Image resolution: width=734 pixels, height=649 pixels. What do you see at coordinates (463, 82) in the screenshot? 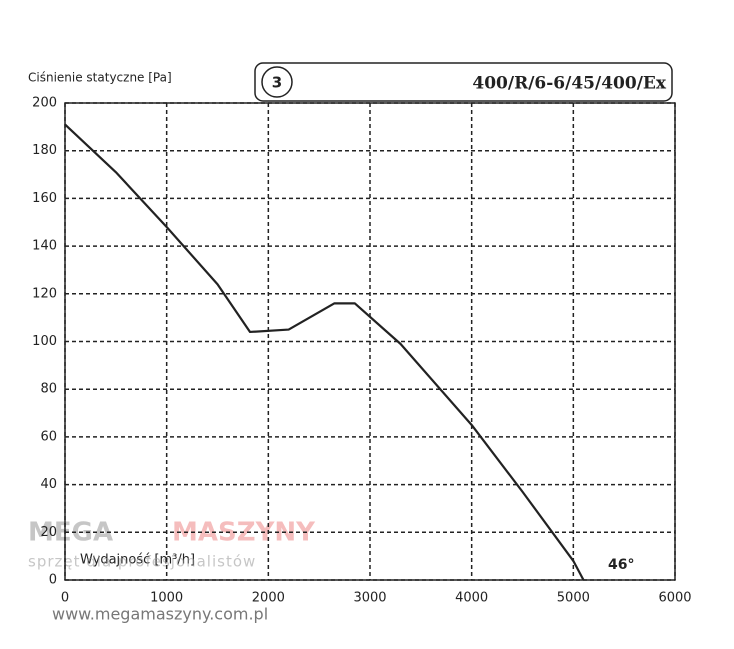
I see `title-box` at bounding box center [463, 82].